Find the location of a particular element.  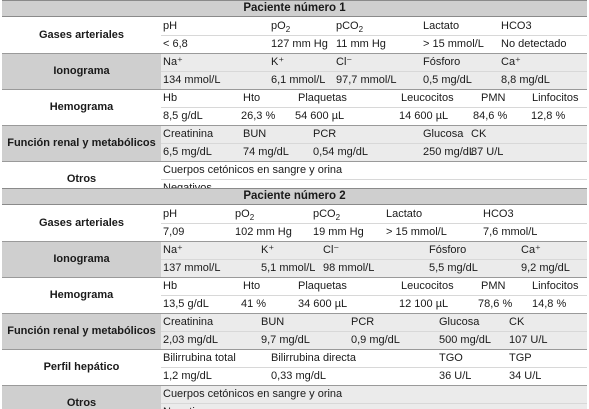

cell-value: 7,09 is located at coordinates (174, 232).